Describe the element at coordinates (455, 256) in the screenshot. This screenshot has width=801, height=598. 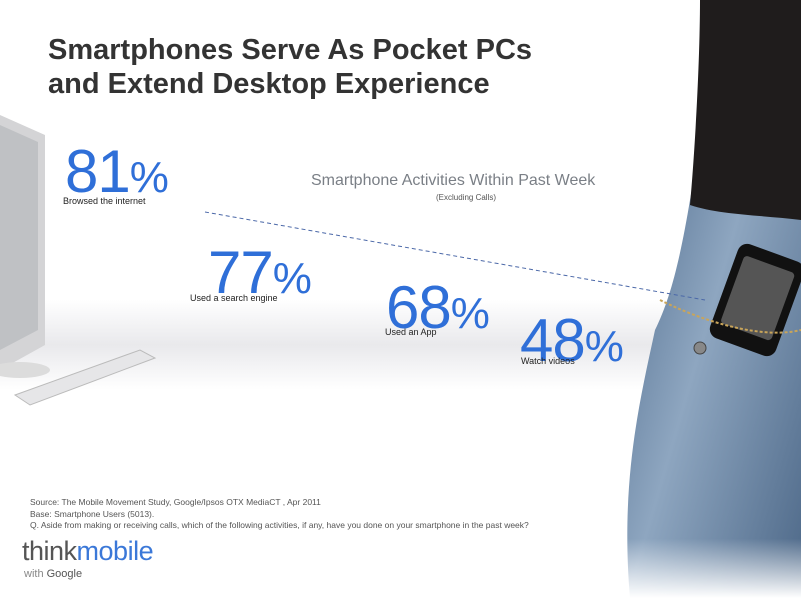
I see `trend-line` at that location.